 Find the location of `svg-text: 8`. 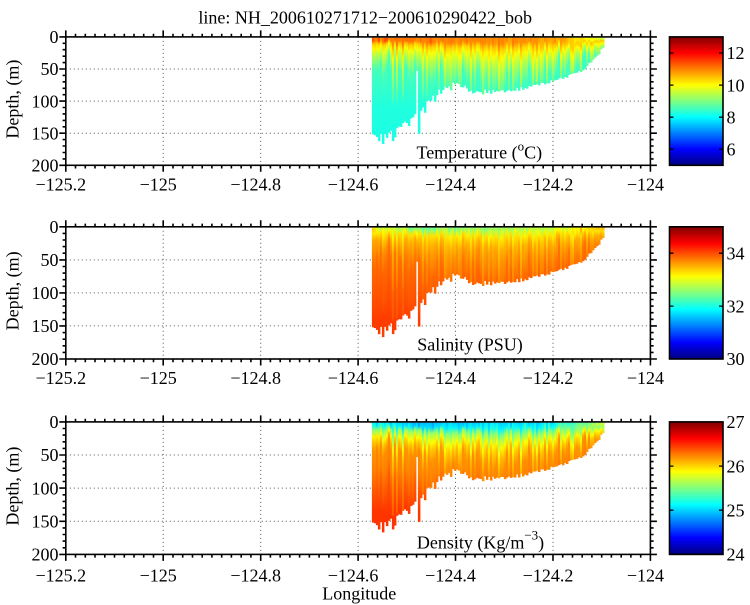

svg-text: 8 is located at coordinates (731, 117).